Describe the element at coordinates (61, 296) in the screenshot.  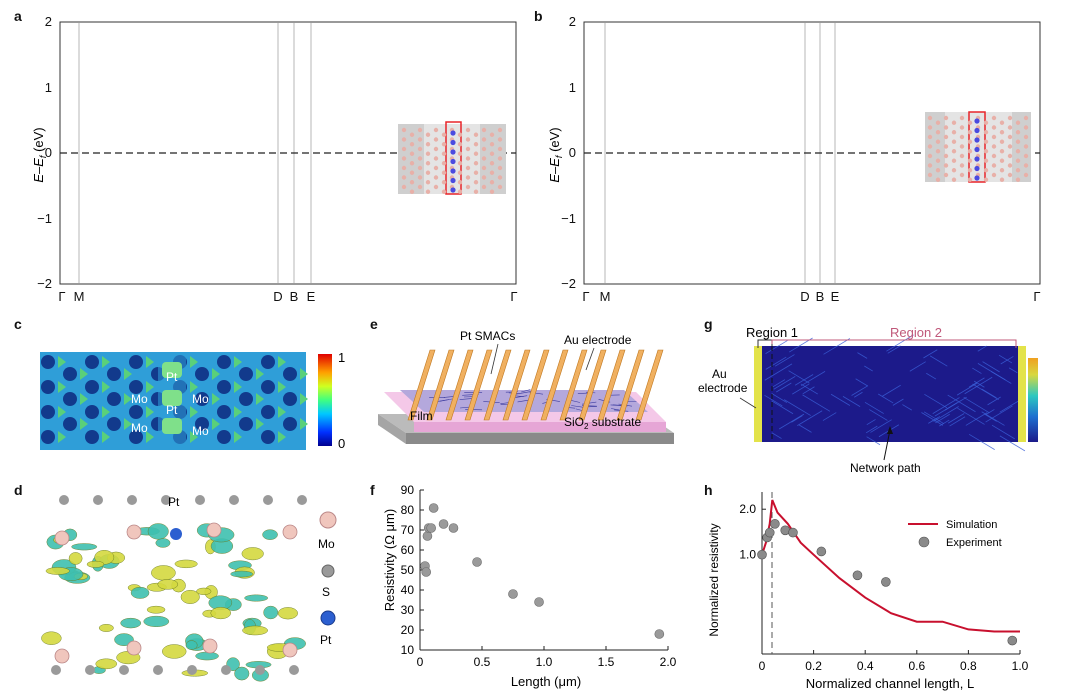
I see `xtick-a-gamma1: Γ` at that location.